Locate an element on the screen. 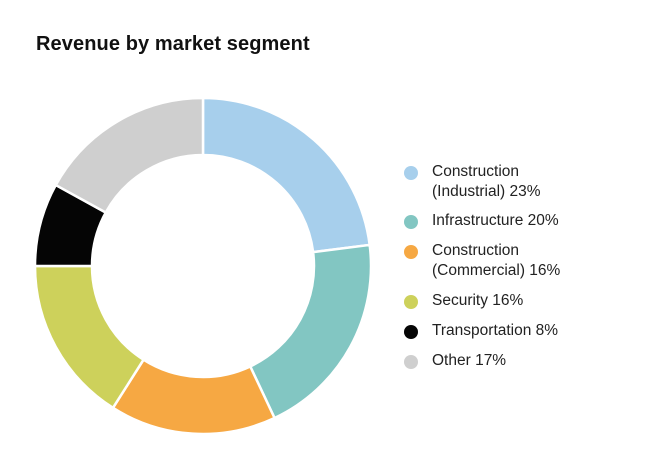 Image resolution: width=667 pixels, height=474 pixels. slice-infrastructure is located at coordinates (310, 331).